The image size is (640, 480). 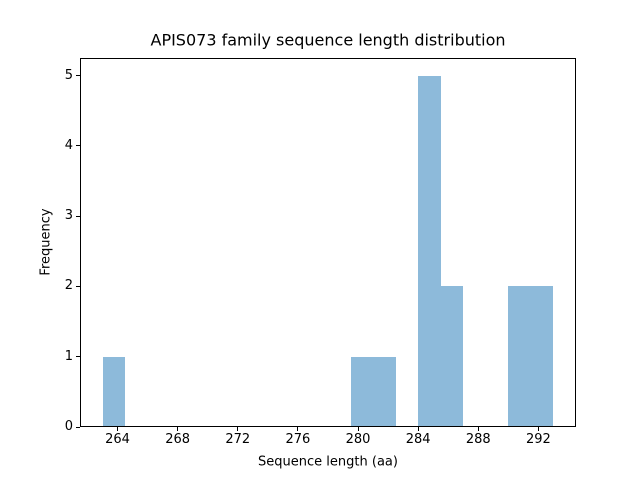 What do you see at coordinates (538, 439) in the screenshot?
I see `x-tick-label: 292` at bounding box center [538, 439].